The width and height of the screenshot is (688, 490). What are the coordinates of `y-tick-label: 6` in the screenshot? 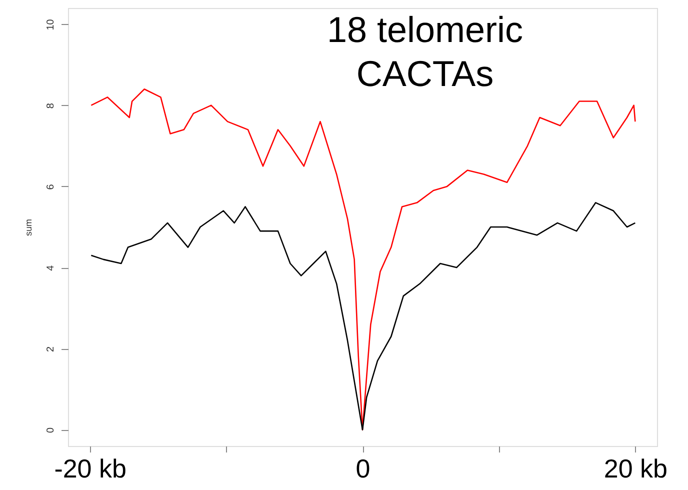 It's located at (51, 187).